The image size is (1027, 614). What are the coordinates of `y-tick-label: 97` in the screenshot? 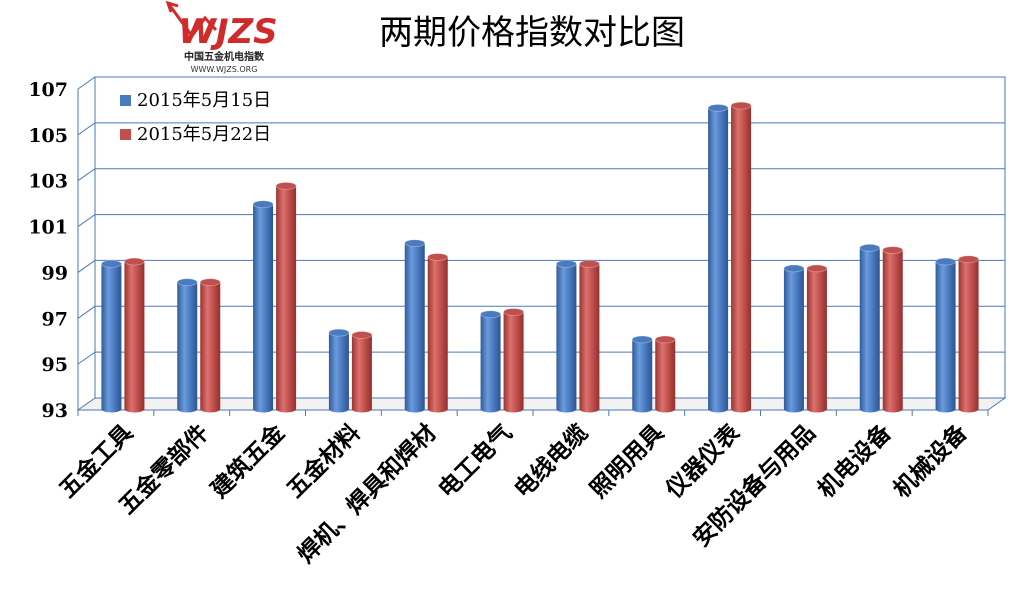 It's located at (55, 319).